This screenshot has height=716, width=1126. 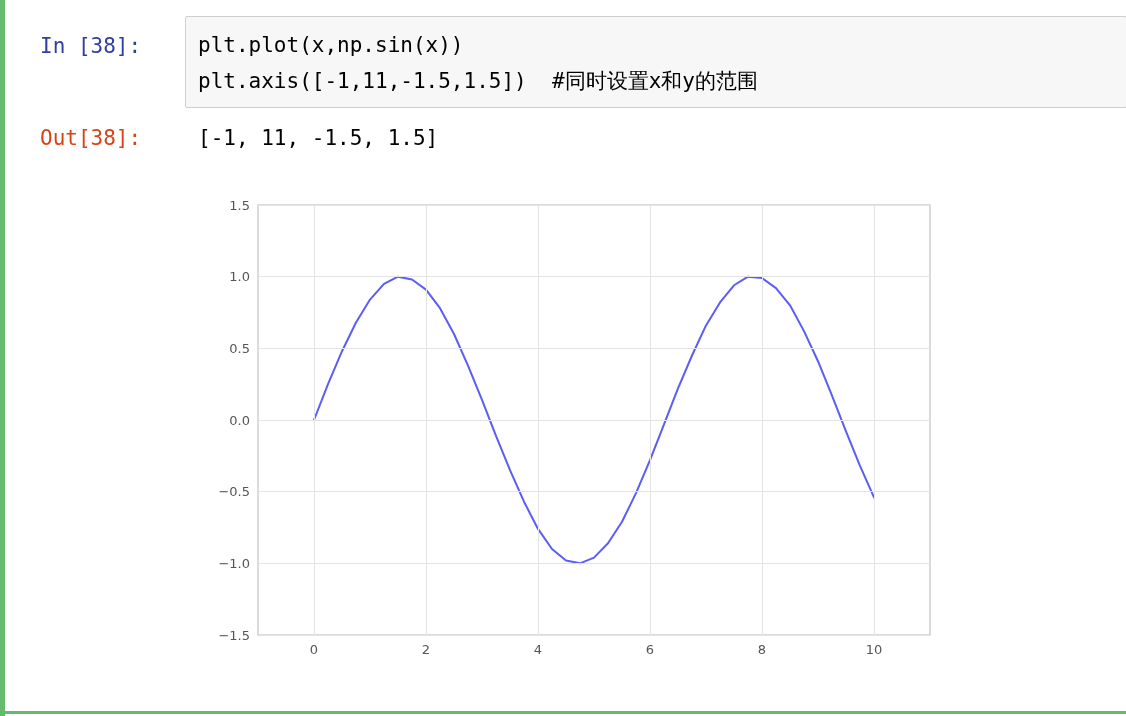 I want to click on text: In [38]:, so click(x=91, y=46).